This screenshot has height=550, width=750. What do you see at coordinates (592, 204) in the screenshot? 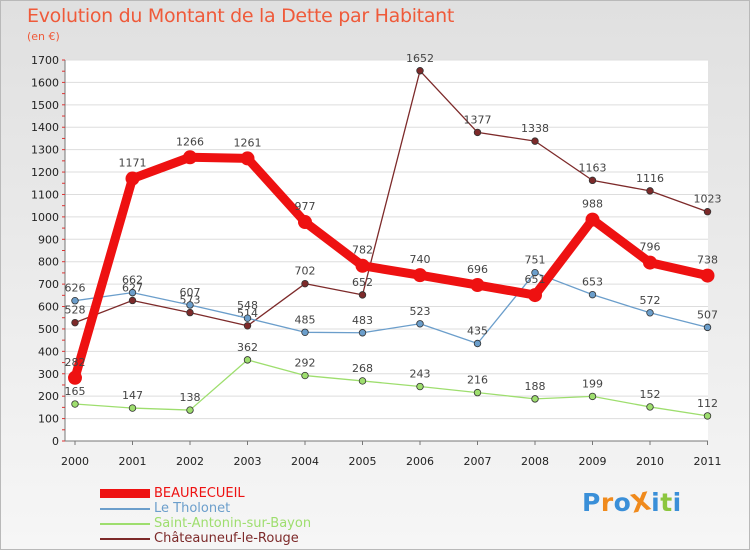
I see `data-label: 988` at bounding box center [592, 204].